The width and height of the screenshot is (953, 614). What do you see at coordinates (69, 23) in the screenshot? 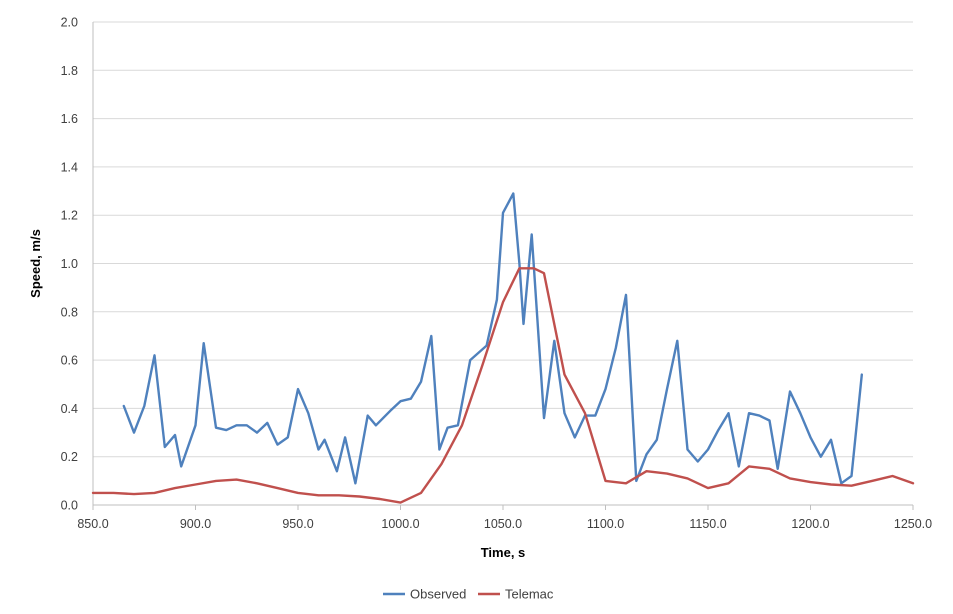
I see `y-tick-label: 2.0` at bounding box center [69, 23].